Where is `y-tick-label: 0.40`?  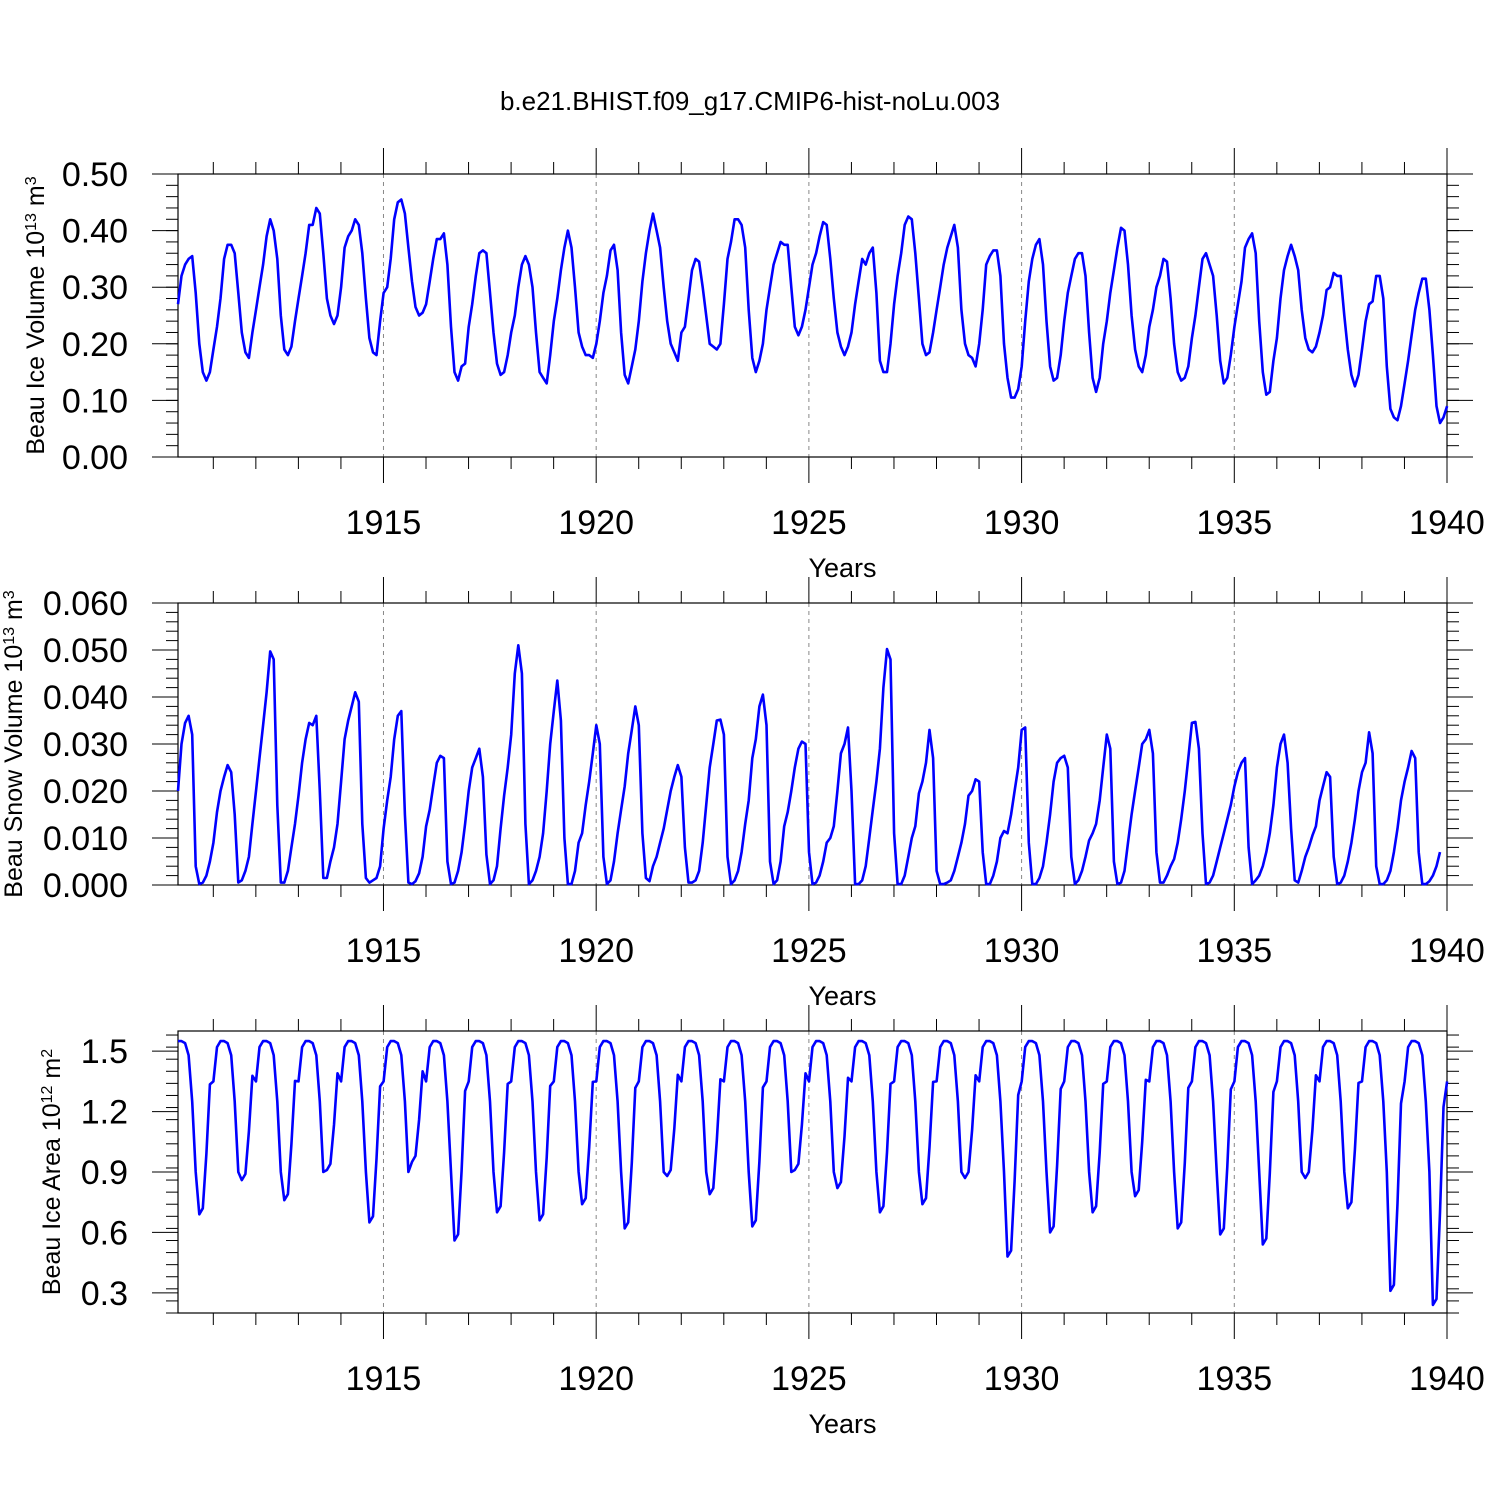 y-tick-label: 0.40 is located at coordinates (95, 232).